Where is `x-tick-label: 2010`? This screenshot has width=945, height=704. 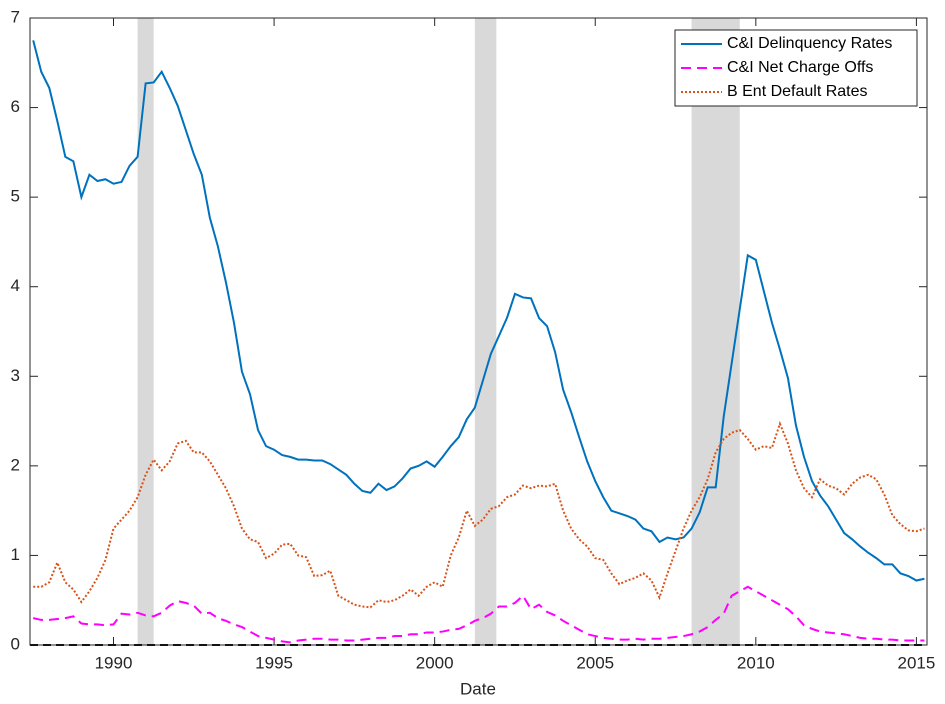
x-tick-label: 2010 is located at coordinates (756, 662).